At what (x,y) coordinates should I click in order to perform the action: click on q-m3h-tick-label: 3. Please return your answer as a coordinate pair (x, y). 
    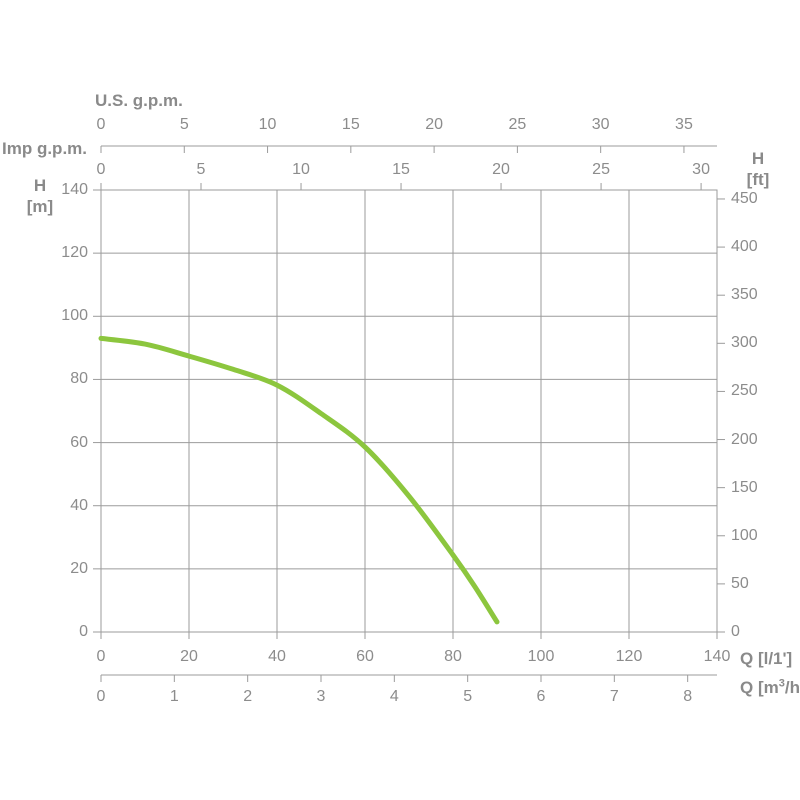
    Looking at the image, I should click on (321, 696).